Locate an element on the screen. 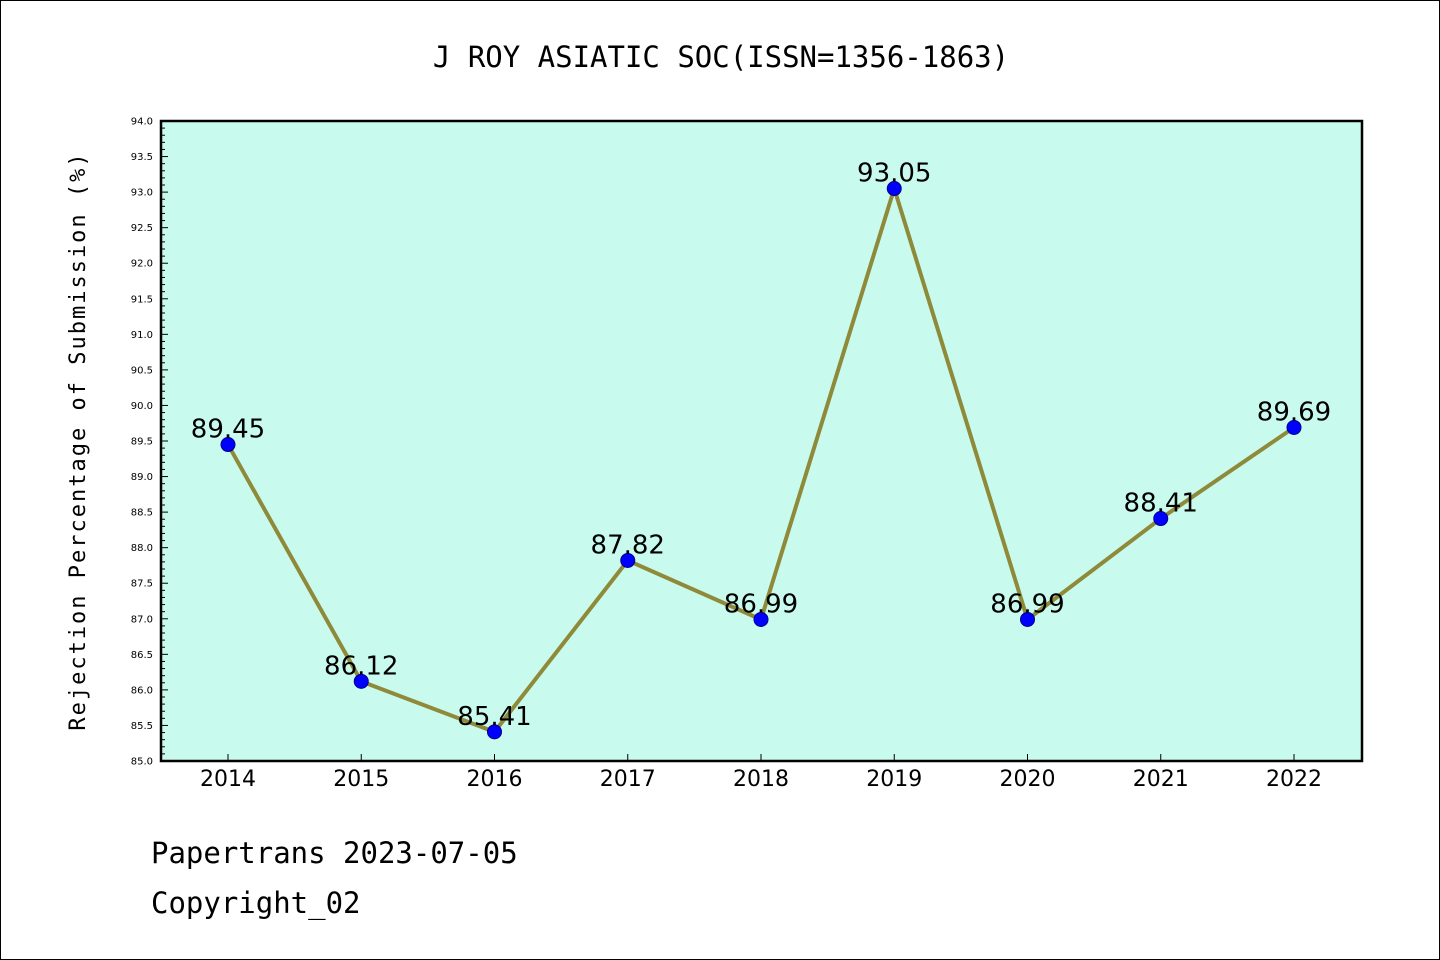  data-point-2015 is located at coordinates (361, 681).